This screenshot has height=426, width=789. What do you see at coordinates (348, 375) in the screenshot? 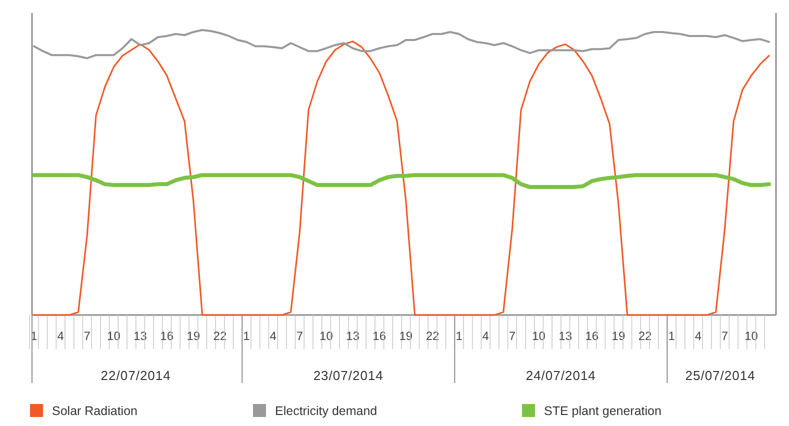
I see `text: 23/07/2014` at bounding box center [348, 375].